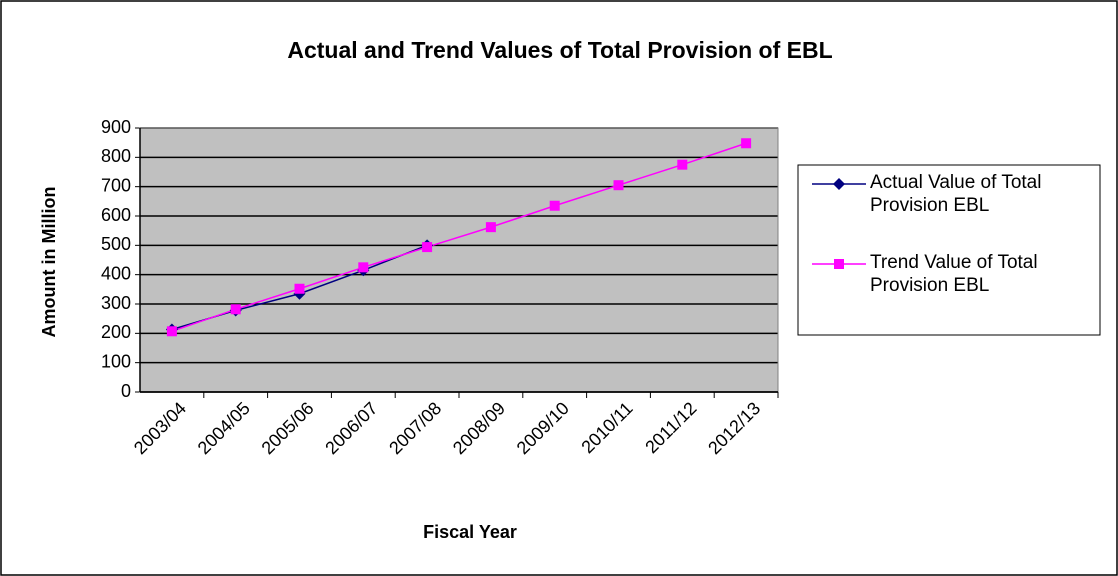 Image resolution: width=1118 pixels, height=576 pixels. Describe the element at coordinates (116, 303) in the screenshot. I see `y-tick-label: 300` at that location.